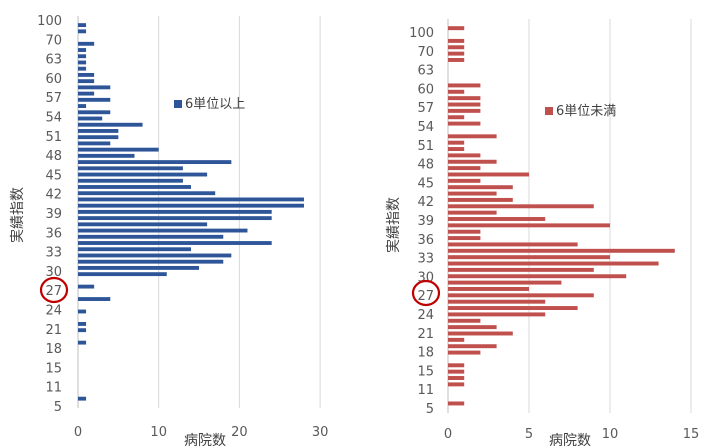 Image resolution: width=702 pixels, height=448 pixels. Describe the element at coordinates (58, 407) in the screenshot. I see `y-tick-label-0-20: 5` at that location.